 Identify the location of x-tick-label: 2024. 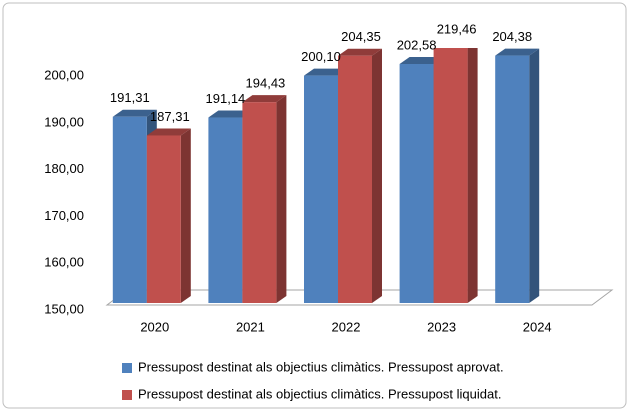
(537, 326).